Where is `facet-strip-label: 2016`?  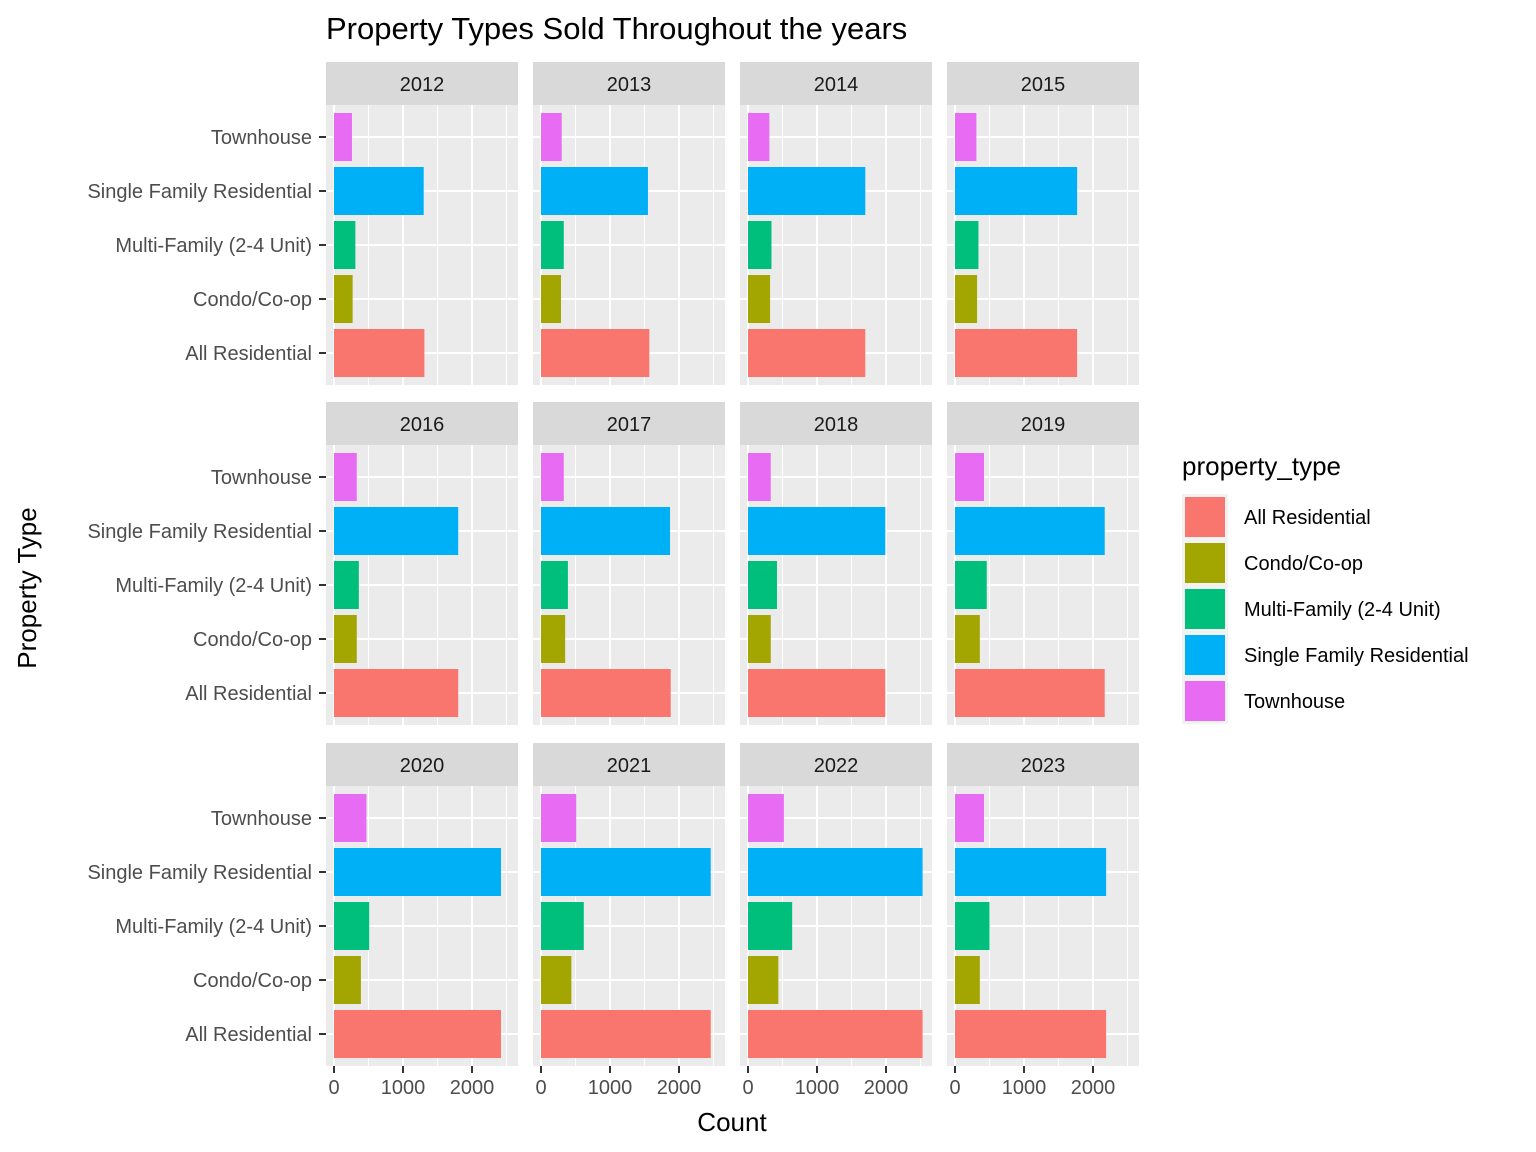
facet-strip-label: 2016 is located at coordinates (422, 425).